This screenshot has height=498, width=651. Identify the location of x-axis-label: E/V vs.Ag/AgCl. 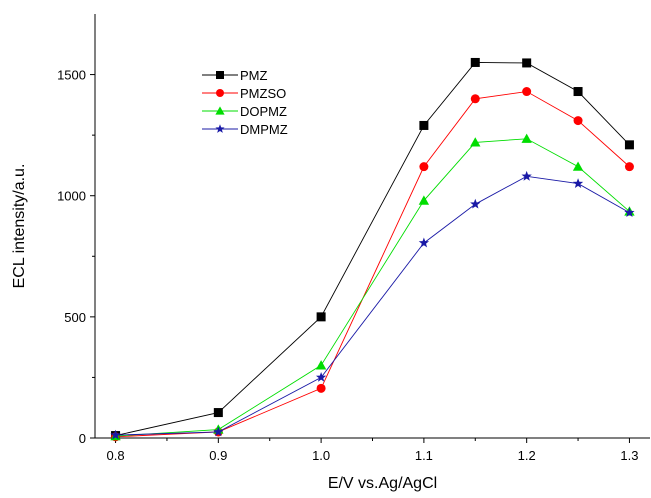
(382, 483).